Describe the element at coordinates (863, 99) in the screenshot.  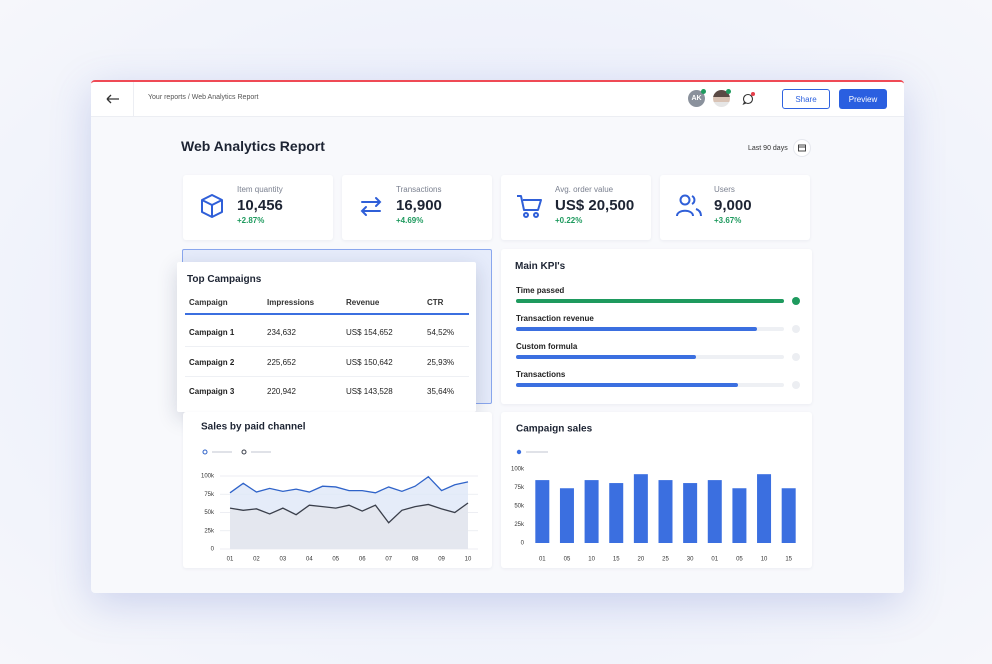
I see `preview-button: Preview` at that location.